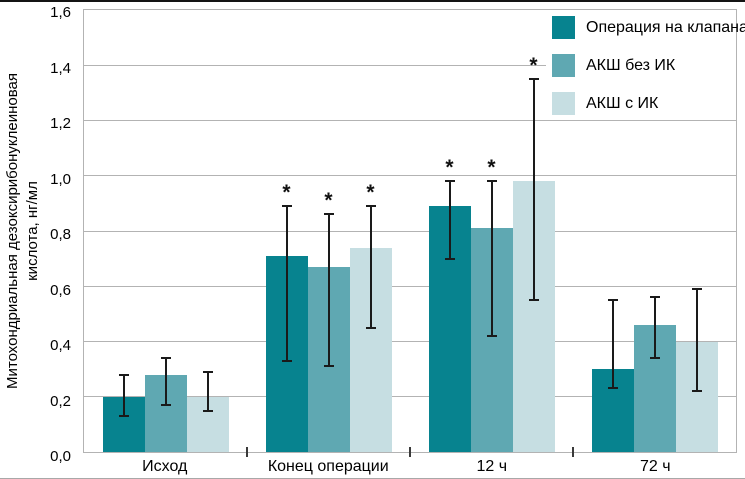 The image size is (745, 479). Describe the element at coordinates (60, 12) in the screenshot. I see `y-tick-label: 1,6` at that location.